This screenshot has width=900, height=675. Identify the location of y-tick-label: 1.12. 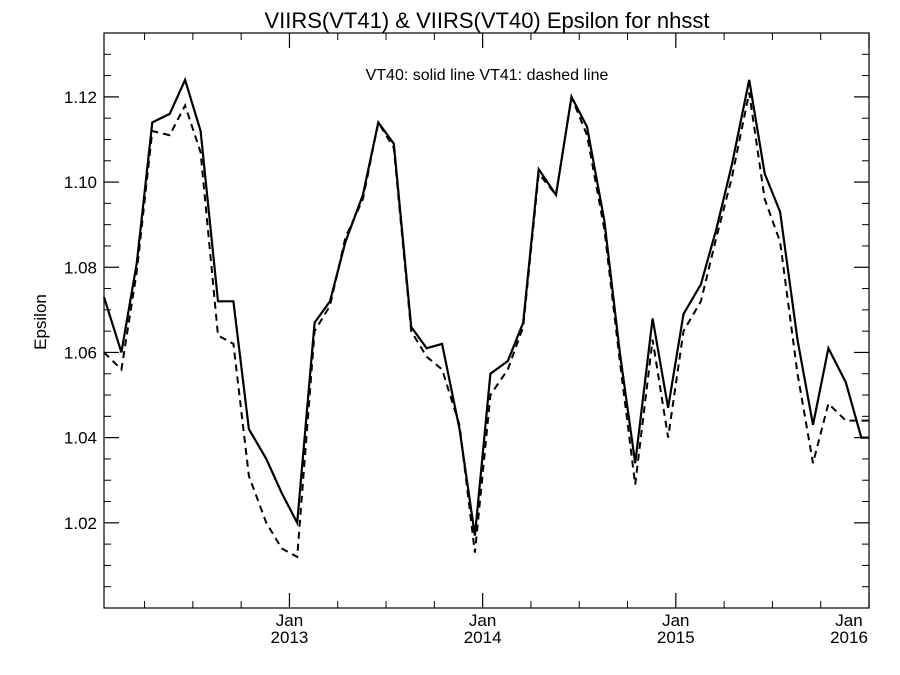
(80, 97).